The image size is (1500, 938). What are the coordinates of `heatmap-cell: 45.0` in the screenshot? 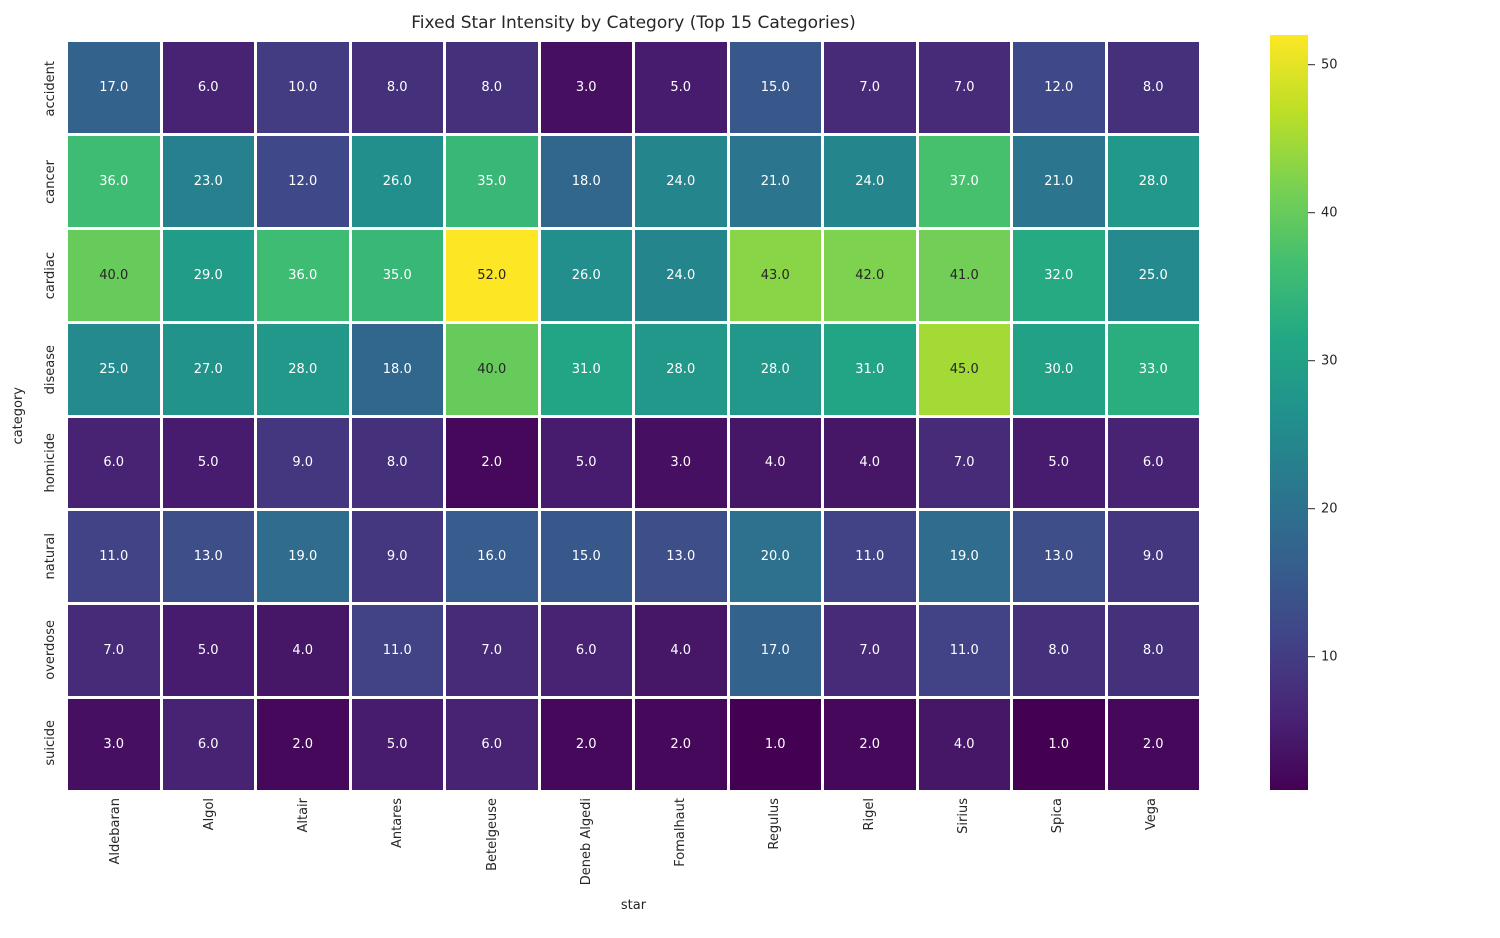 It's located at (964, 369).